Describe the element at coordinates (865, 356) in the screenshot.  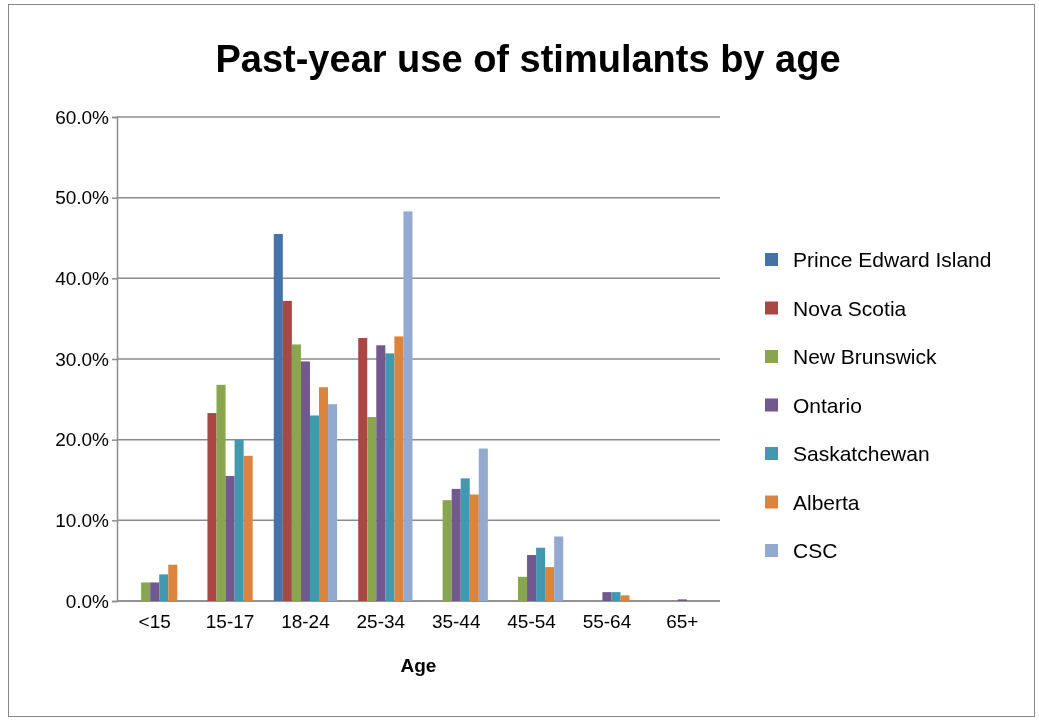
I see `legend-label: New Brunswick` at that location.